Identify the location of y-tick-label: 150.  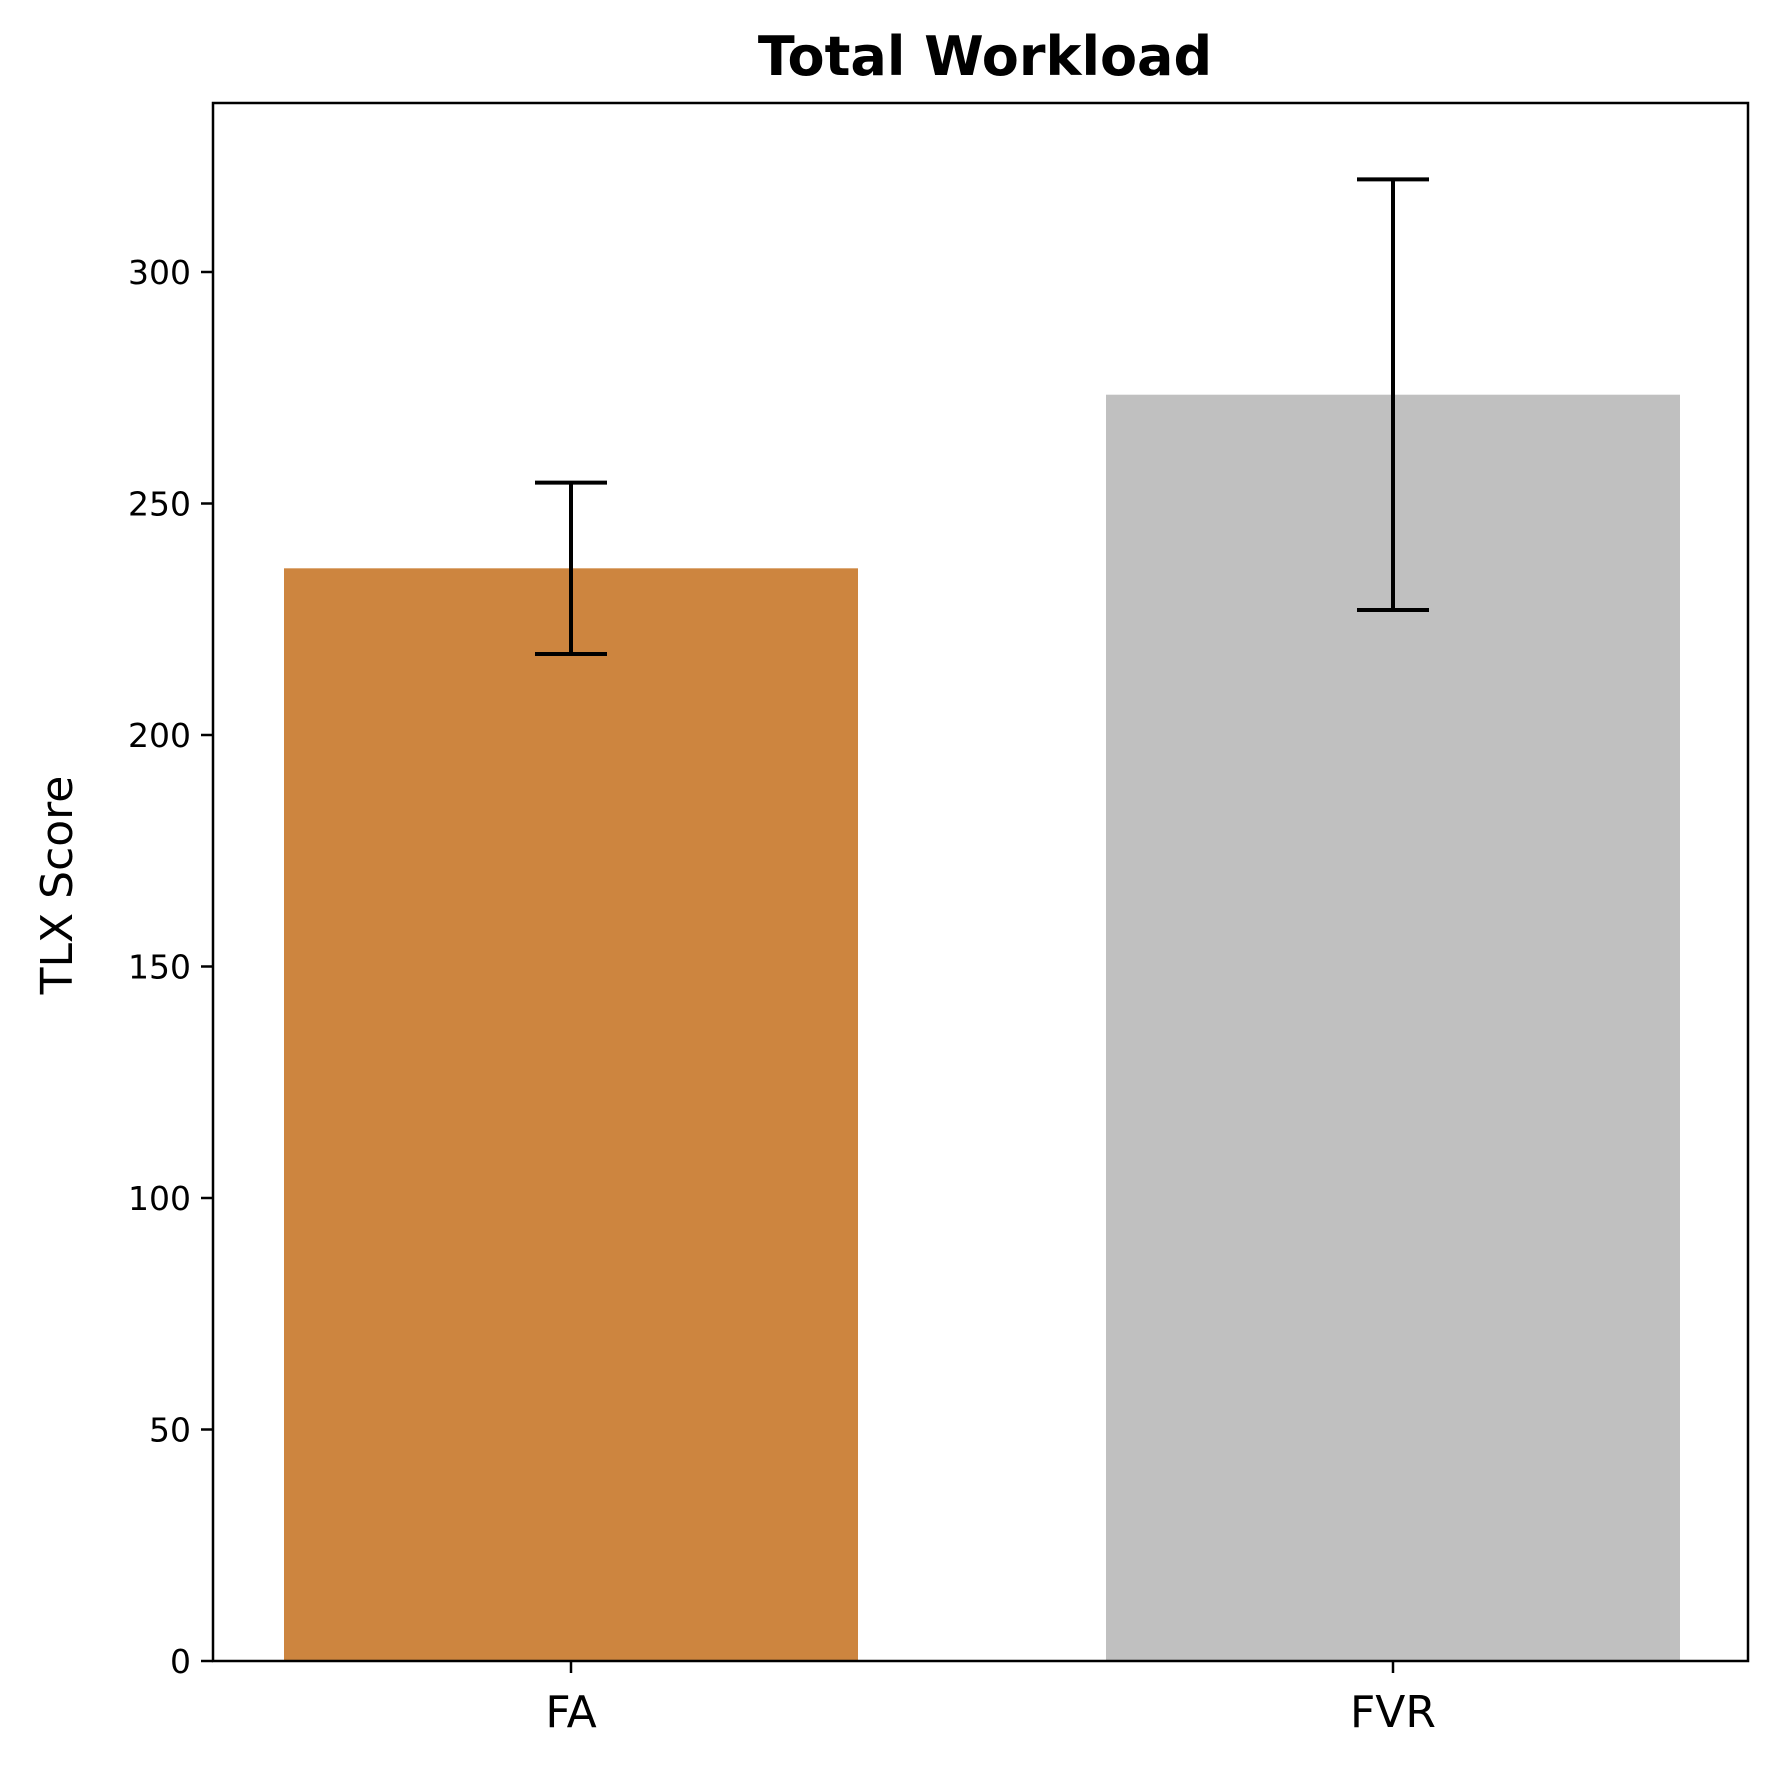
(159, 967).